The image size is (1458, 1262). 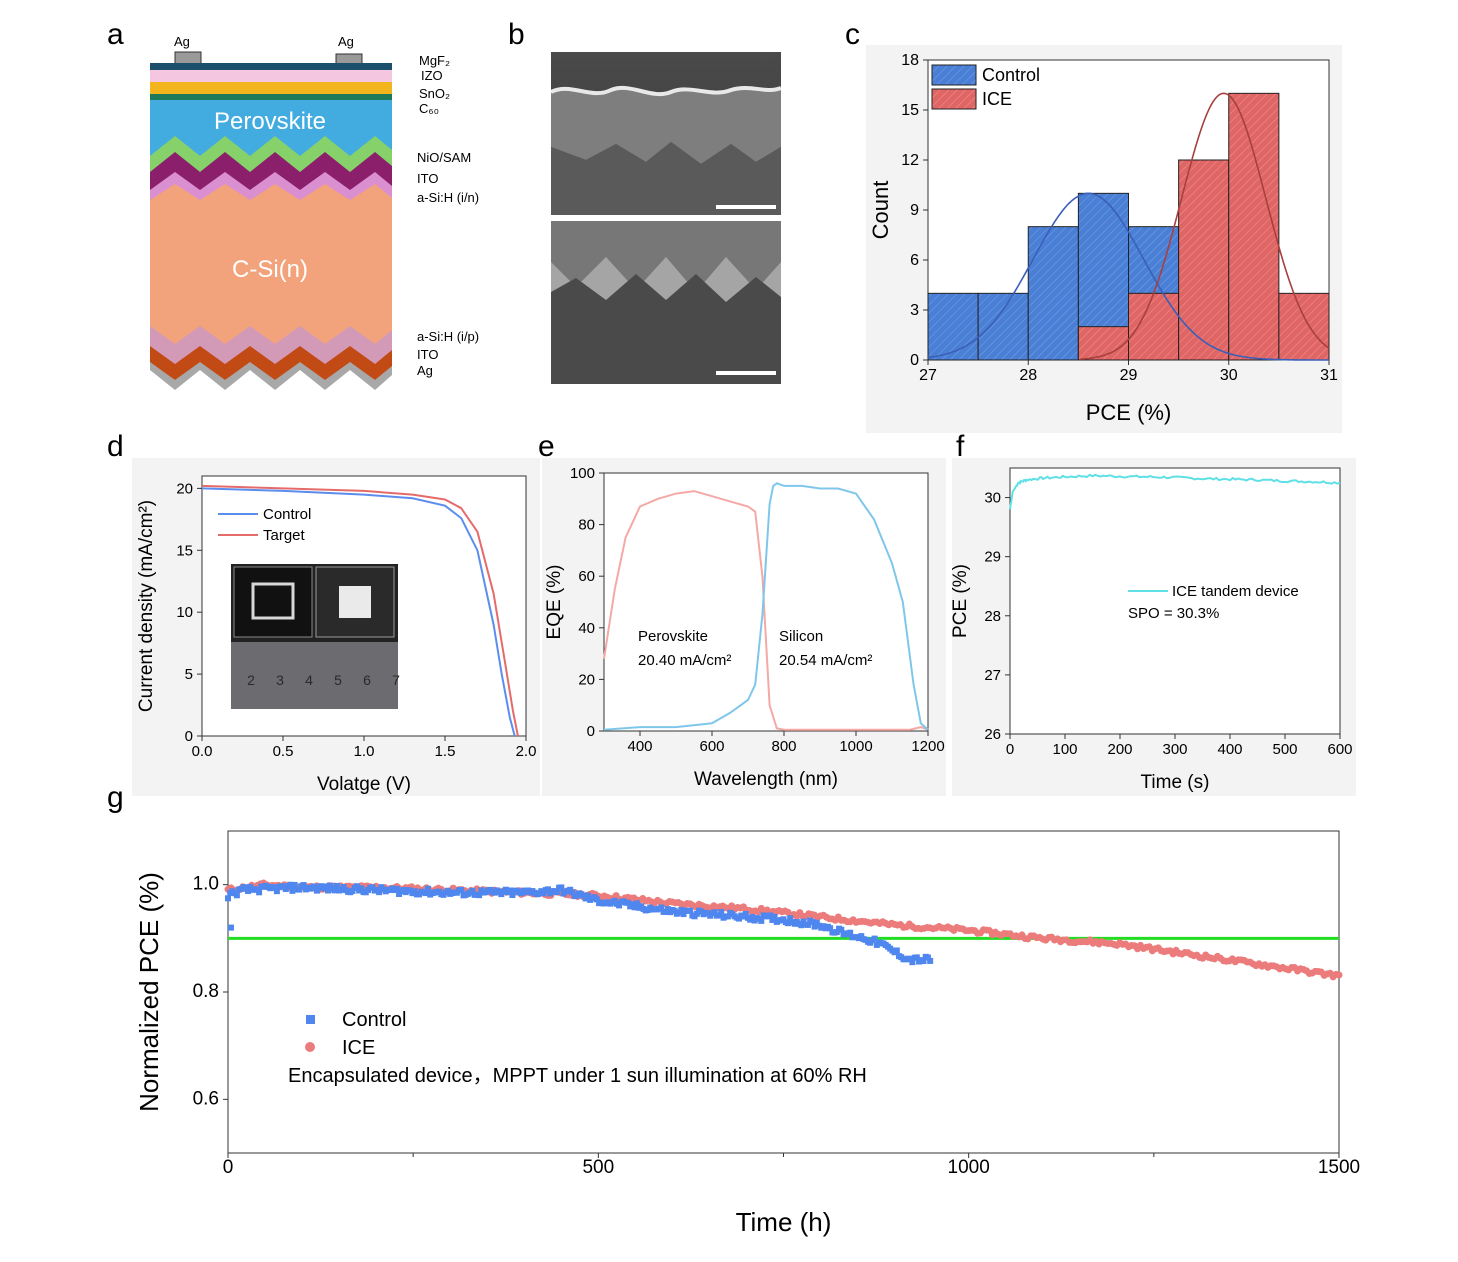 What do you see at coordinates (554, 602) in the screenshot?
I see `e-y-axis-label: EQE (%)` at bounding box center [554, 602].